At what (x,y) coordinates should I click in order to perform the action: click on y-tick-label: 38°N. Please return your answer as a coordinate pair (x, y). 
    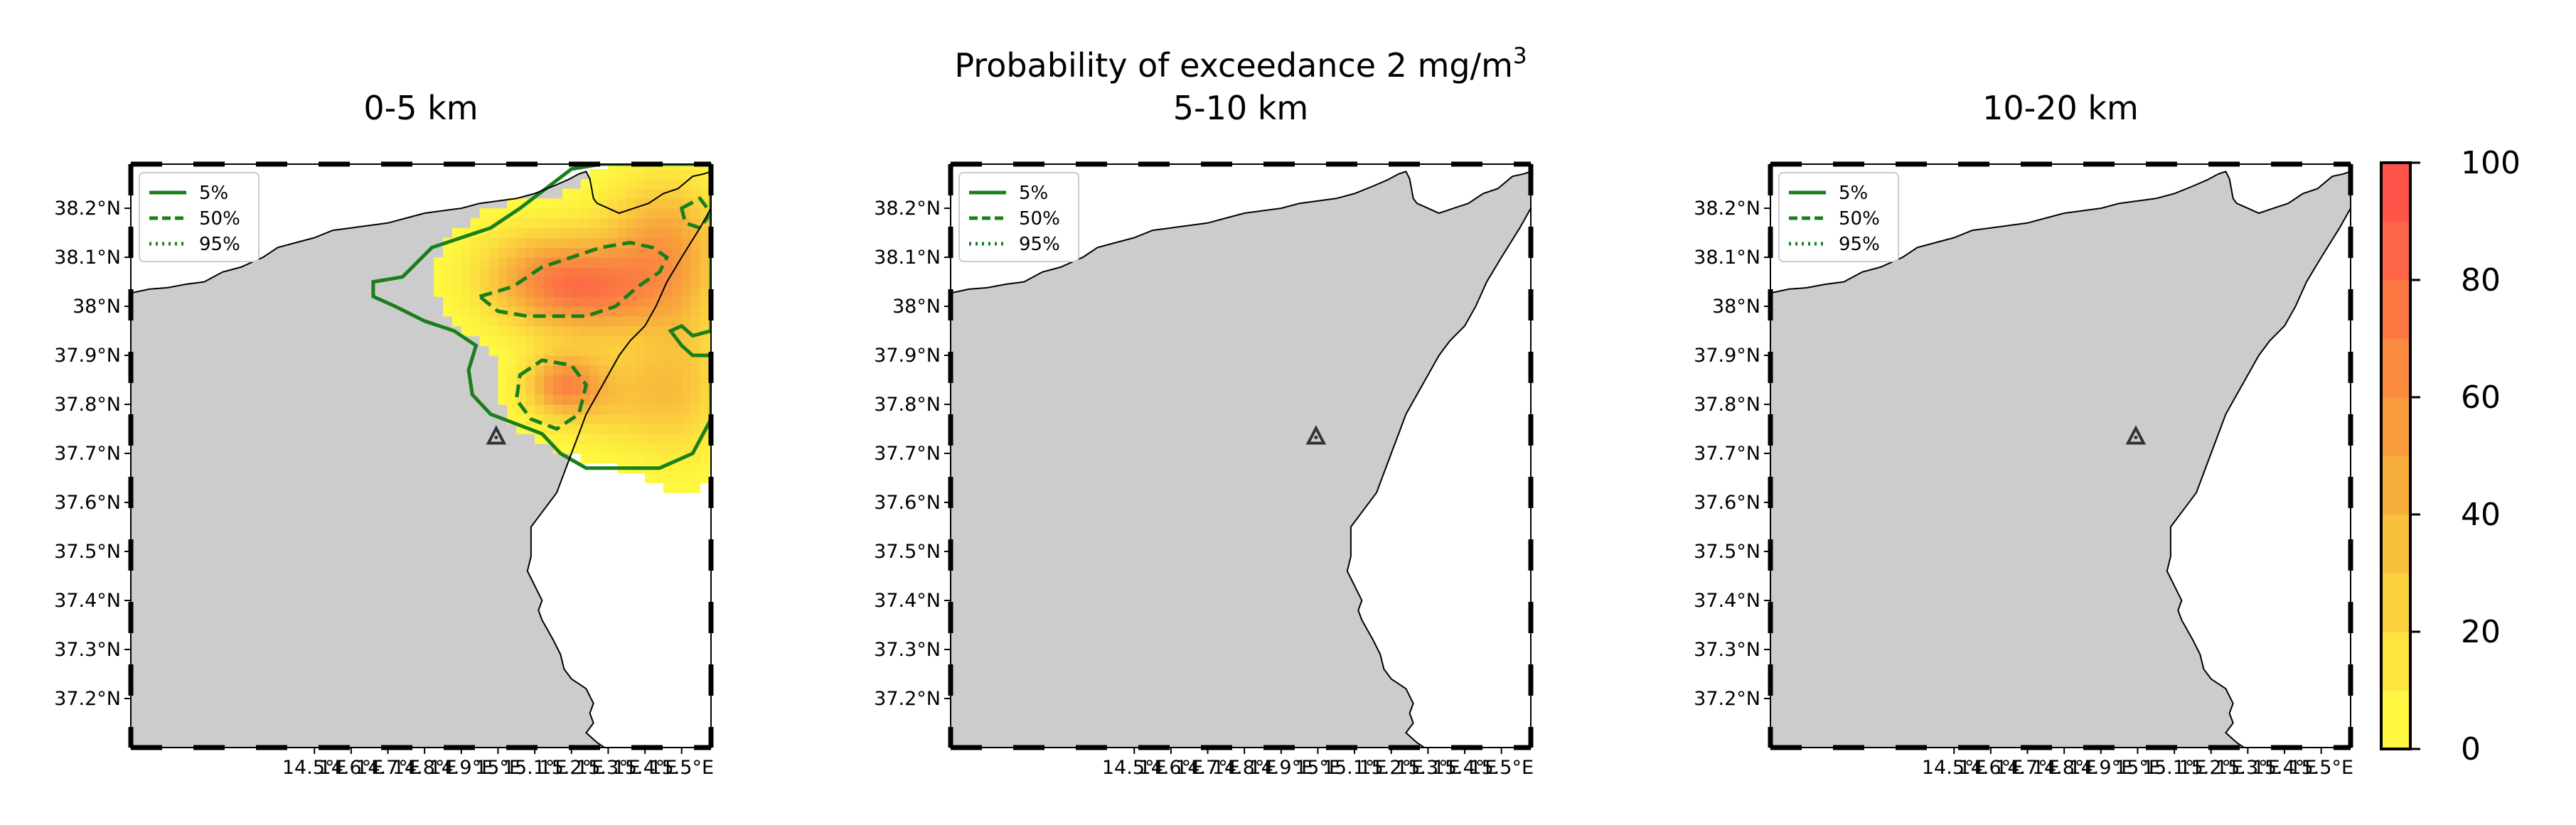
    Looking at the image, I should click on (1736, 307).